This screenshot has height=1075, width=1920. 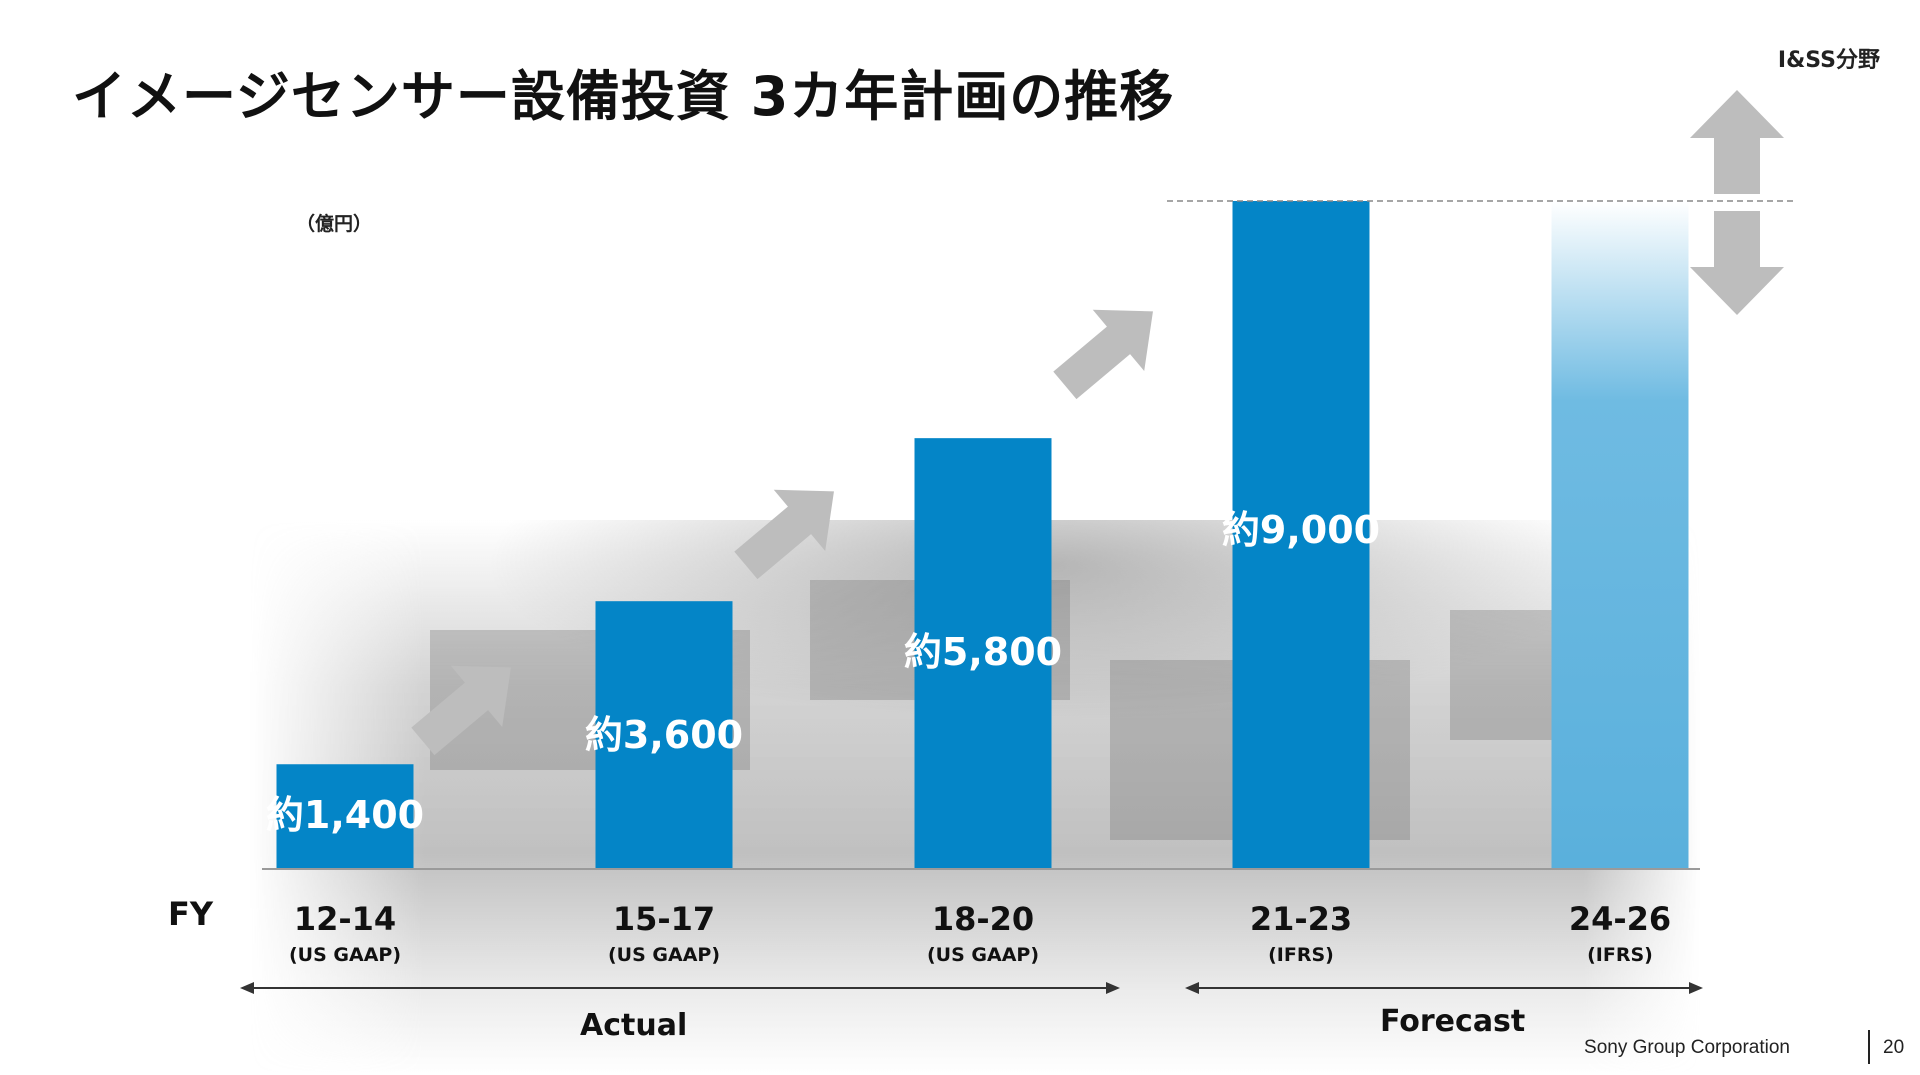 What do you see at coordinates (1687, 1047) in the screenshot?
I see `footer-company: Sony Group Corporation` at bounding box center [1687, 1047].